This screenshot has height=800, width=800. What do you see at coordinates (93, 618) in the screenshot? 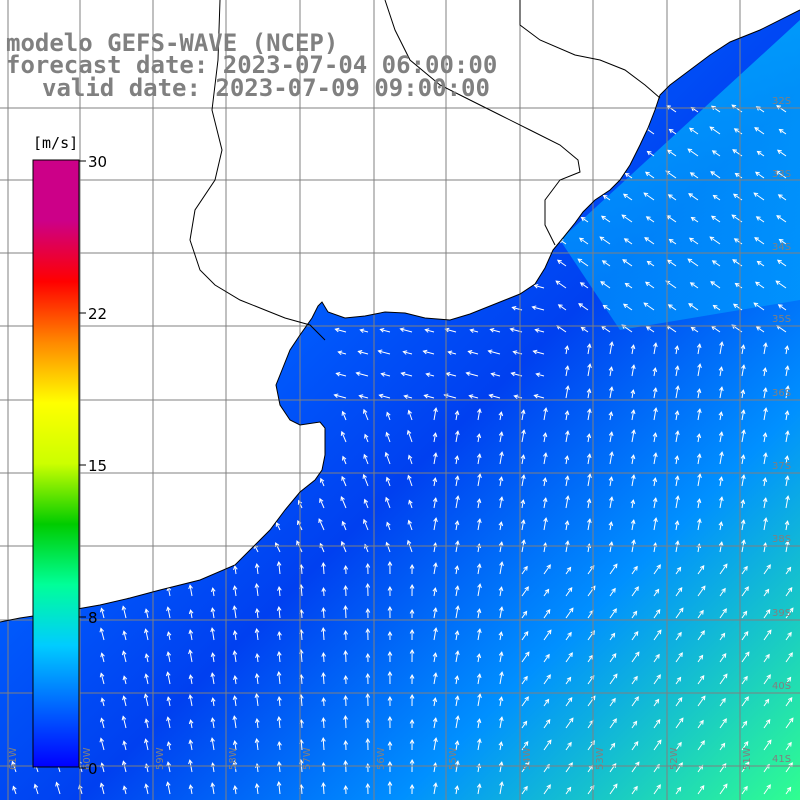
I see `colorbar-tick-label: 8` at bounding box center [93, 618].